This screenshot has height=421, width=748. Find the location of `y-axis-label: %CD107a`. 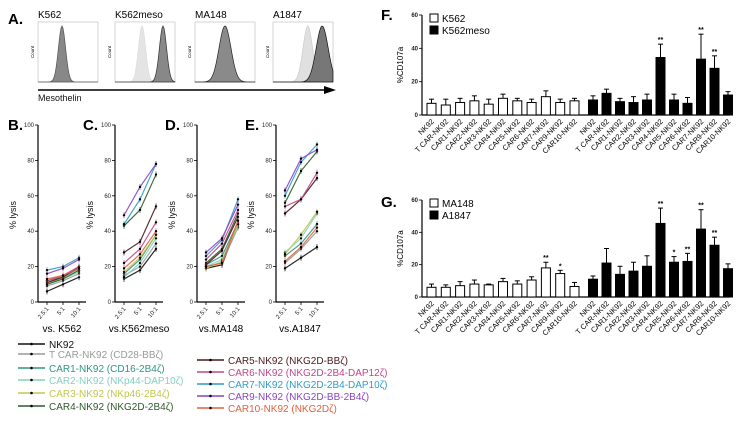

y-axis-label: %CD107a is located at coordinates (400, 248).